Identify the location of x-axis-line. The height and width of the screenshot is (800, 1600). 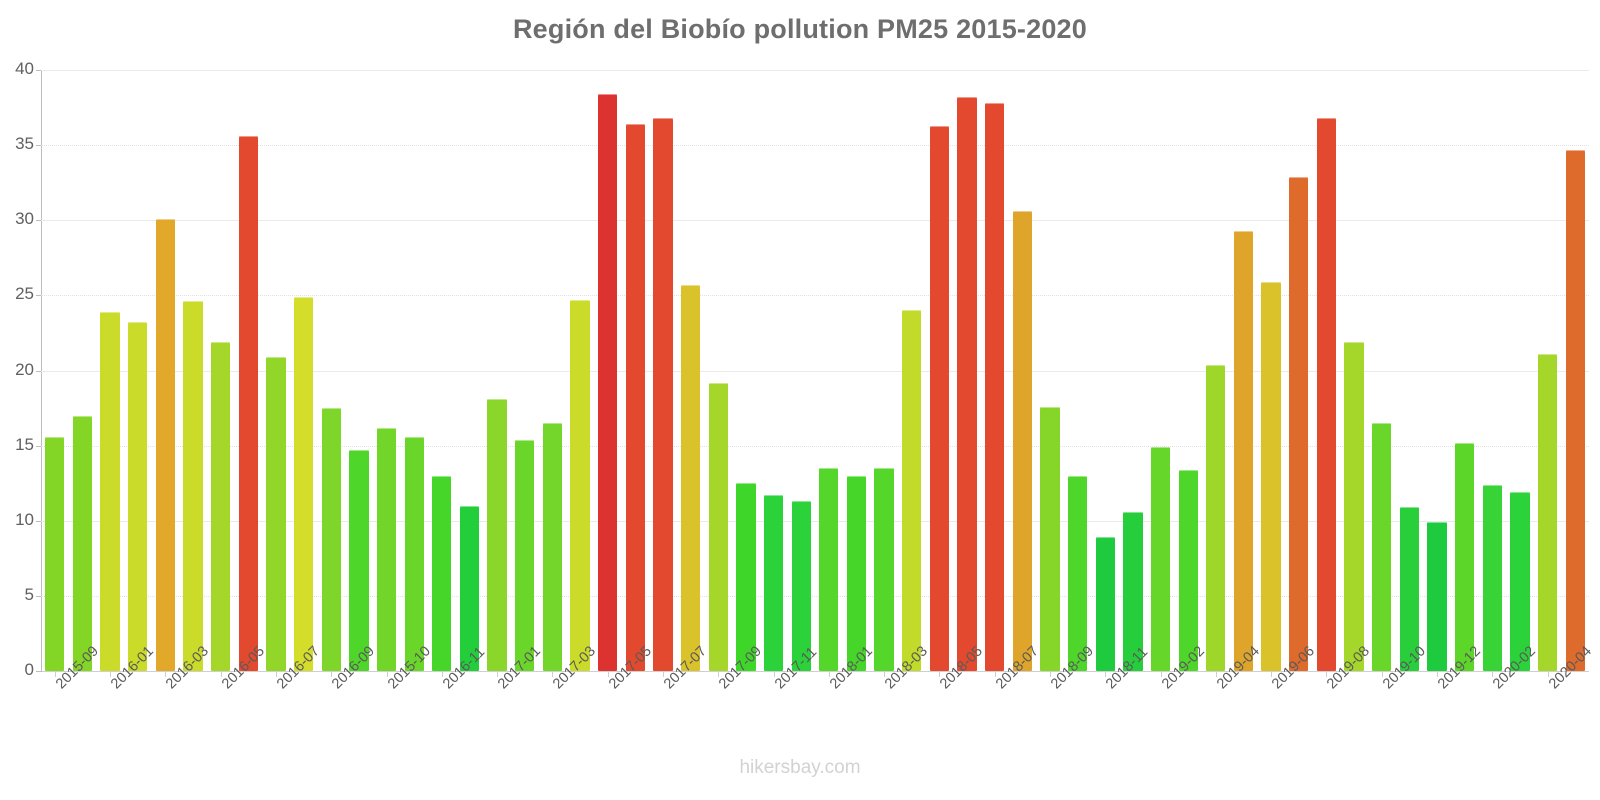
(815, 671).